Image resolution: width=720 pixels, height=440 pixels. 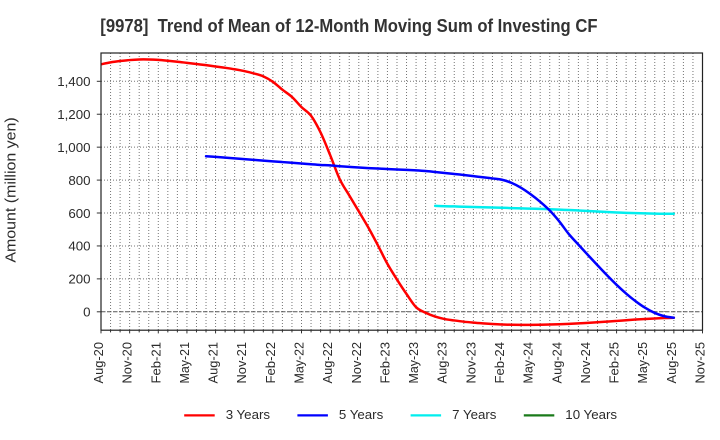 What do you see at coordinates (361, 414) in the screenshot?
I see `svg-text: 5 Years` at bounding box center [361, 414].